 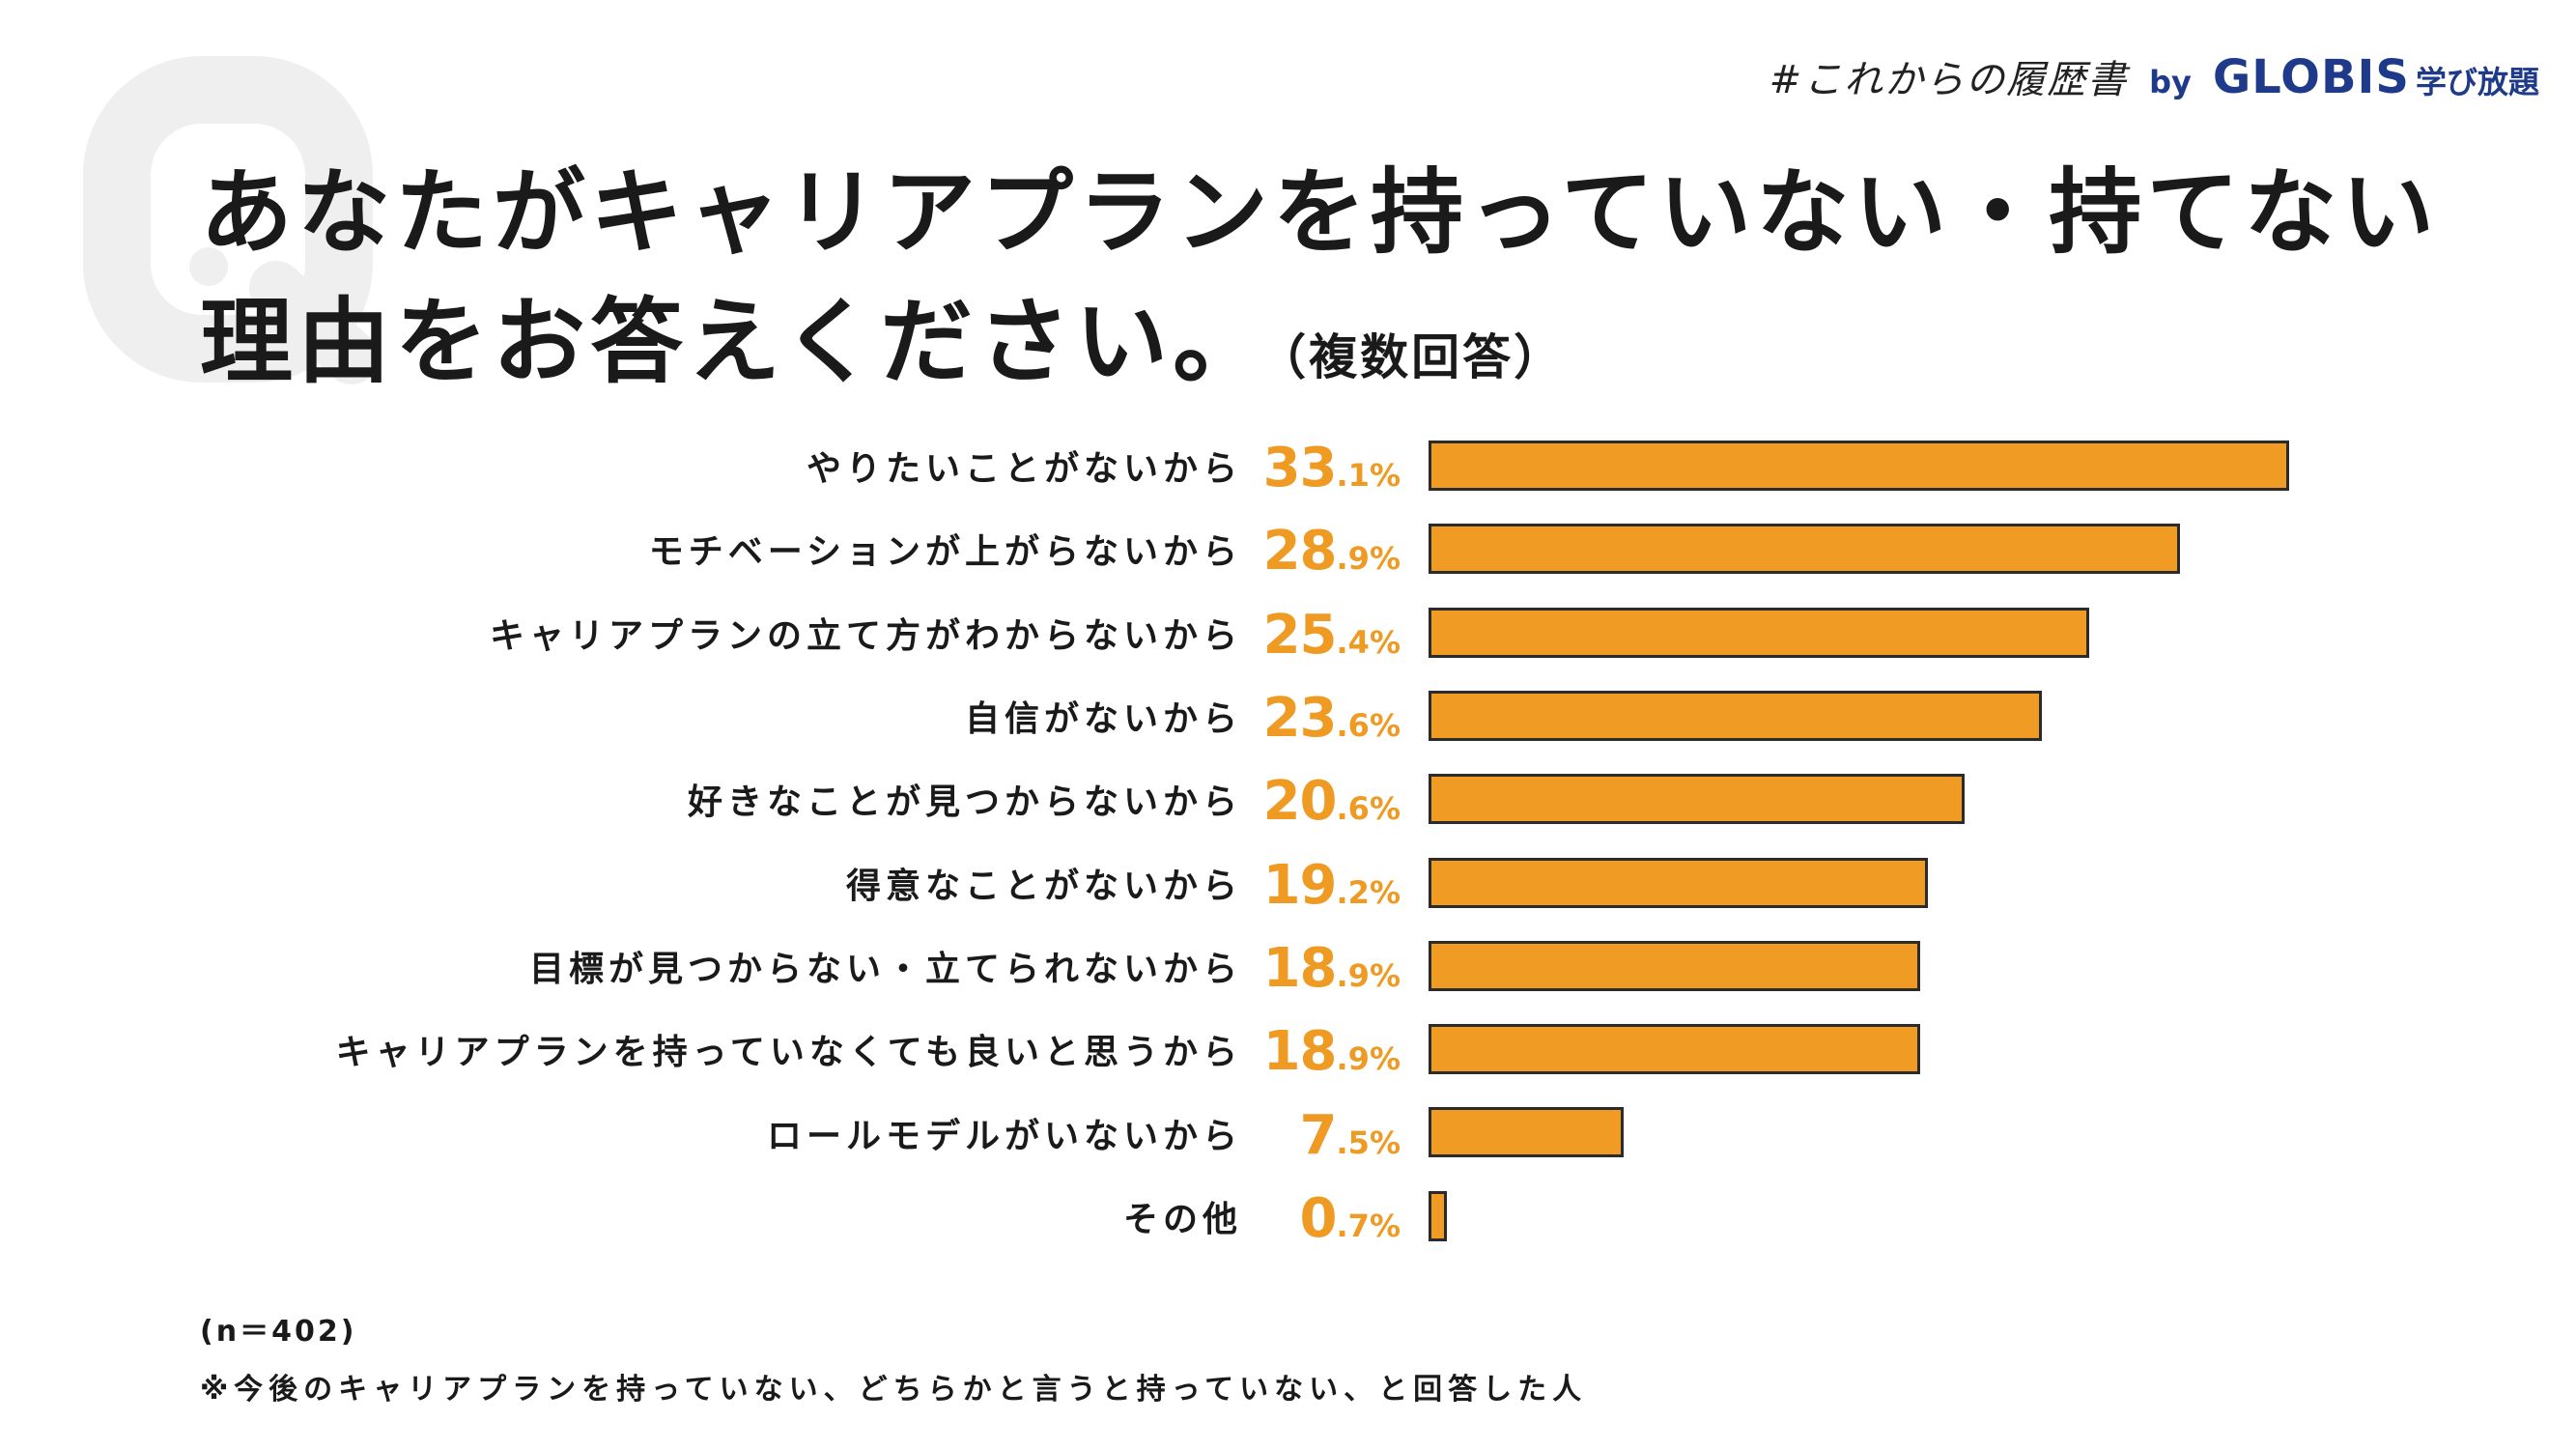 I want to click on question-title-note: （複数回答）, so click(x=1424, y=357).